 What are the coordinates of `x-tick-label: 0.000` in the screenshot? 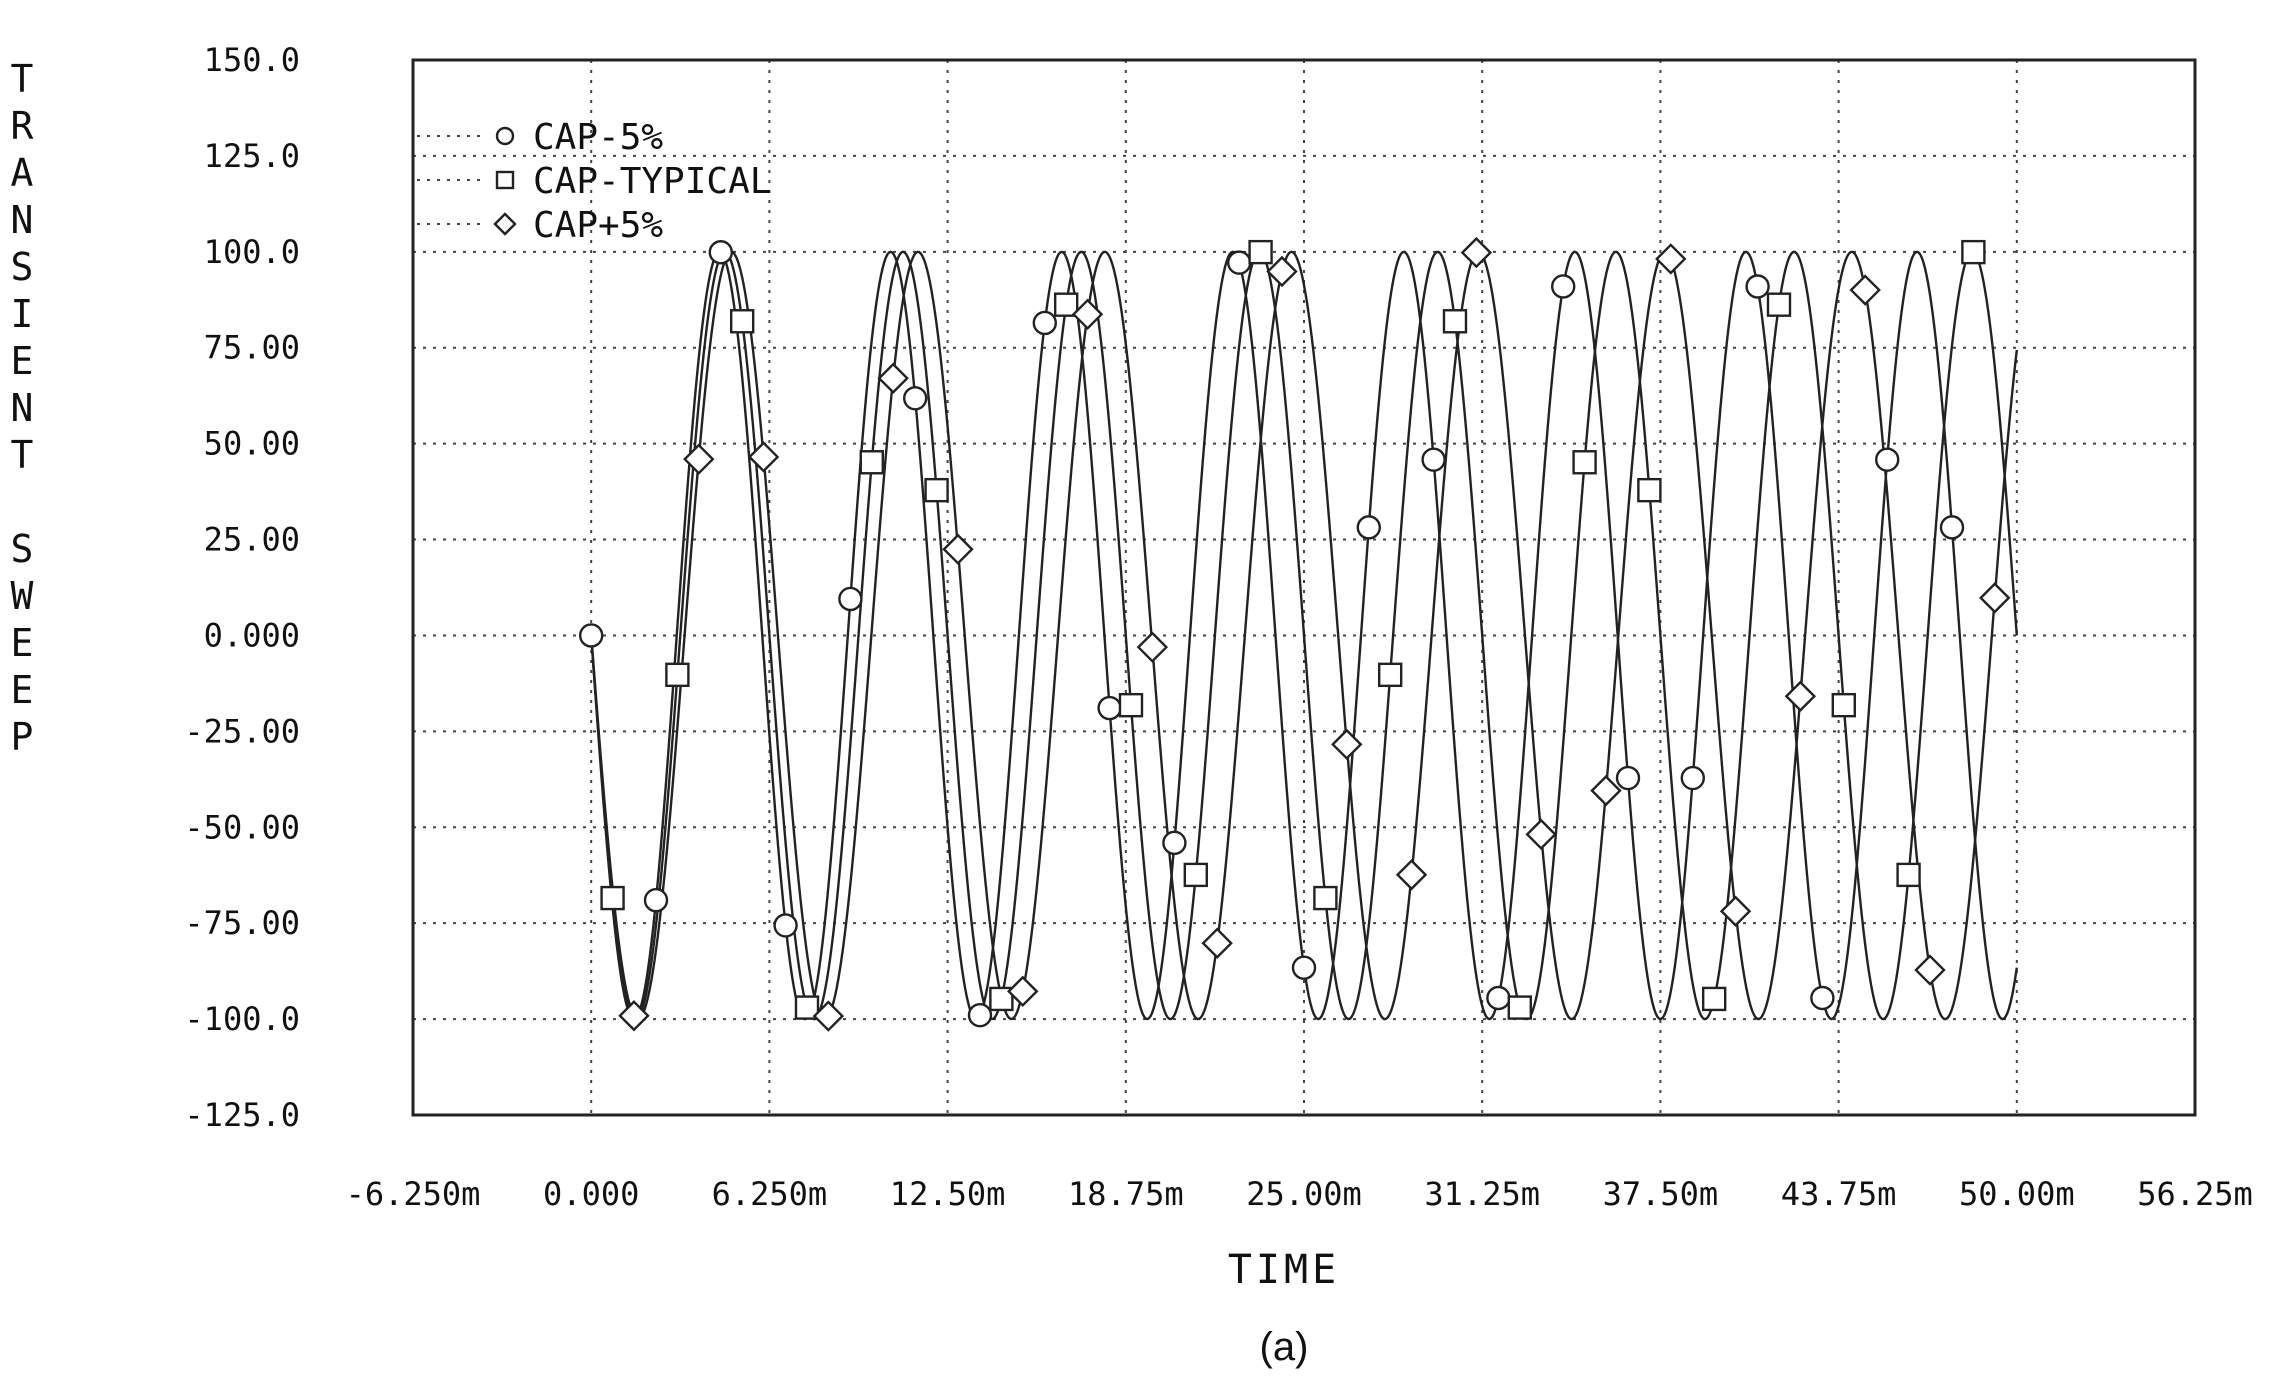 It's located at (591, 1194).